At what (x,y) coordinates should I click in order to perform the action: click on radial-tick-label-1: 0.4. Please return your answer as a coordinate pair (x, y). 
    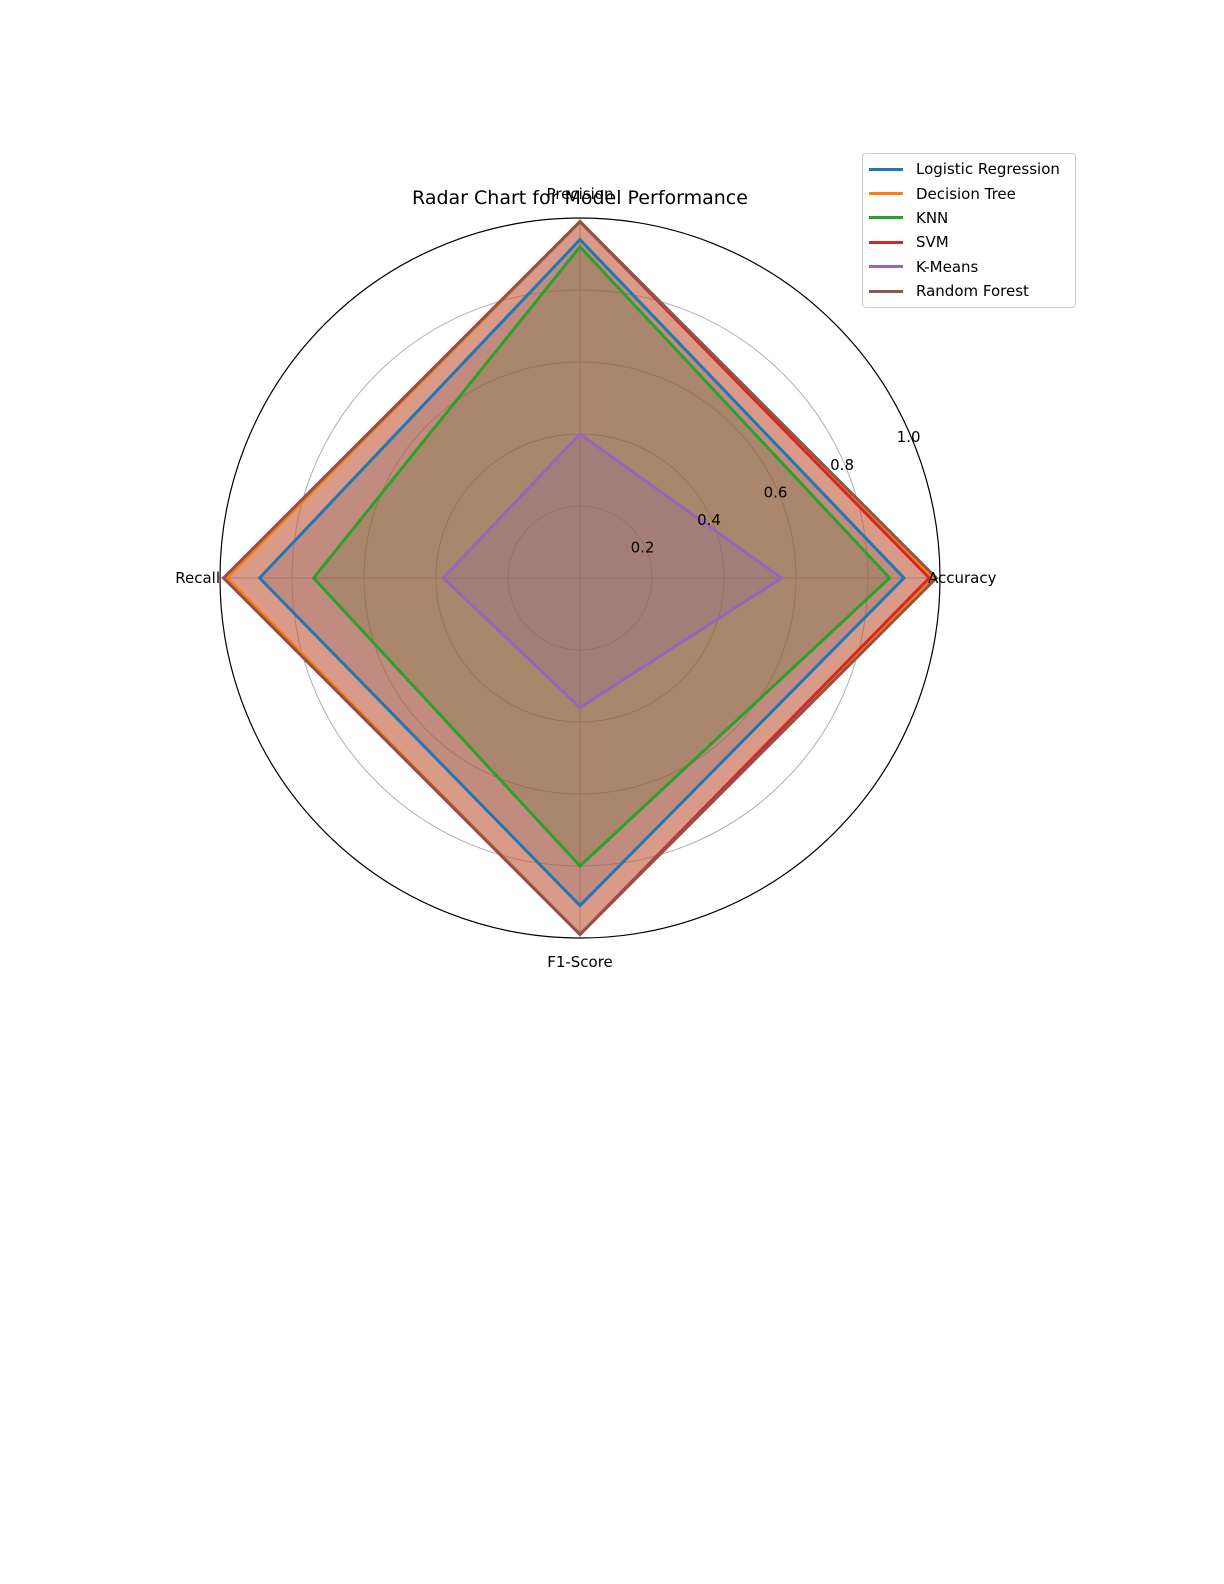
    Looking at the image, I should click on (709, 520).